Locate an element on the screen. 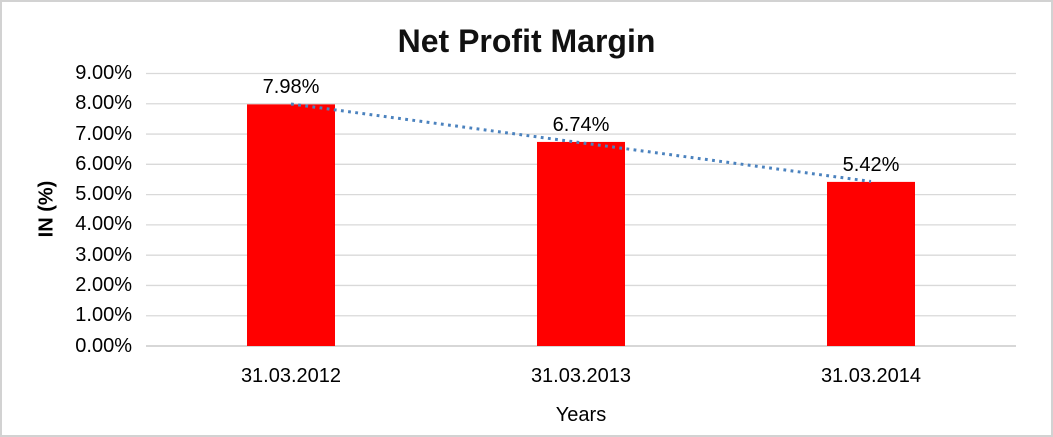 The width and height of the screenshot is (1053, 437). y-tick-label: 4.00% is located at coordinates (103, 224).